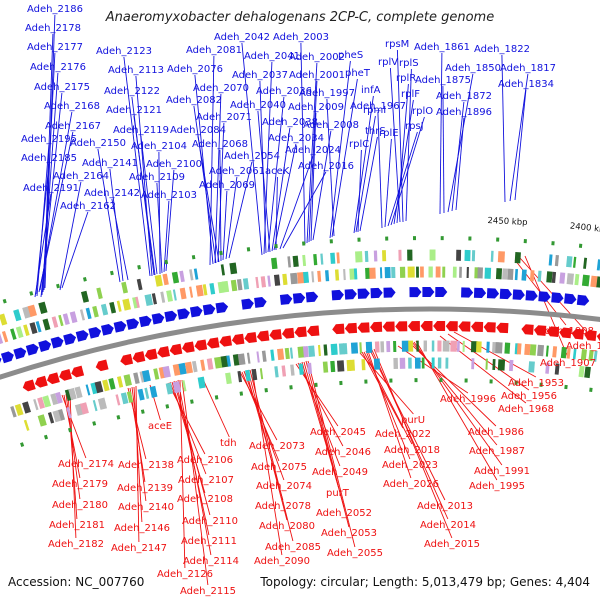  What do you see at coordinates (260, 75) in the screenshot?
I see `forward-gene-label: Adeh_2037` at bounding box center [260, 75].